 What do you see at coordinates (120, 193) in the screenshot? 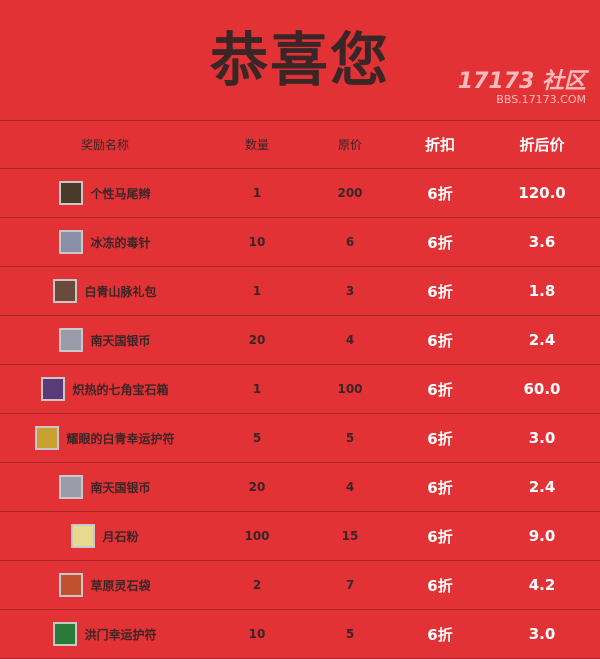
I see `reward-name: 个性马尾辫` at bounding box center [120, 193].